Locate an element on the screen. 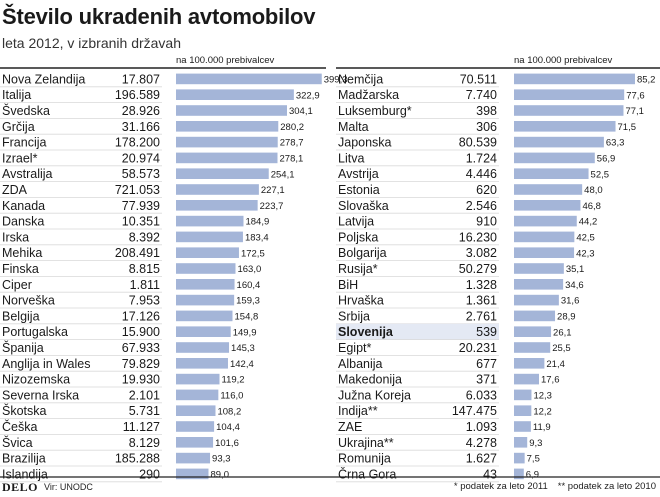  country-label: Latvija is located at coordinates (356, 222).